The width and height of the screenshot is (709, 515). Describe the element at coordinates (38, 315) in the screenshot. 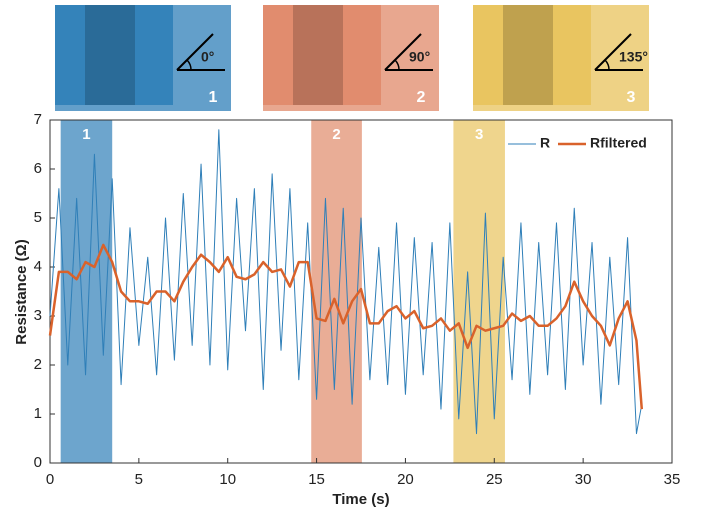

I see `y-tick-label: 3` at that location.